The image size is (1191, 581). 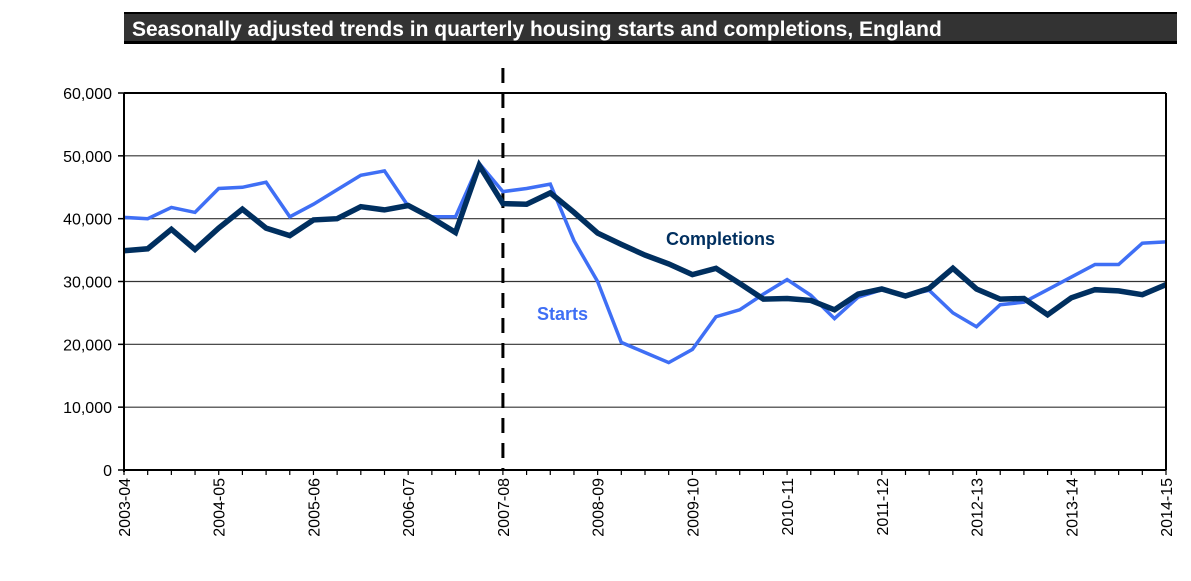 I want to click on x-tick-label: 2008-09, so click(x=599, y=507).